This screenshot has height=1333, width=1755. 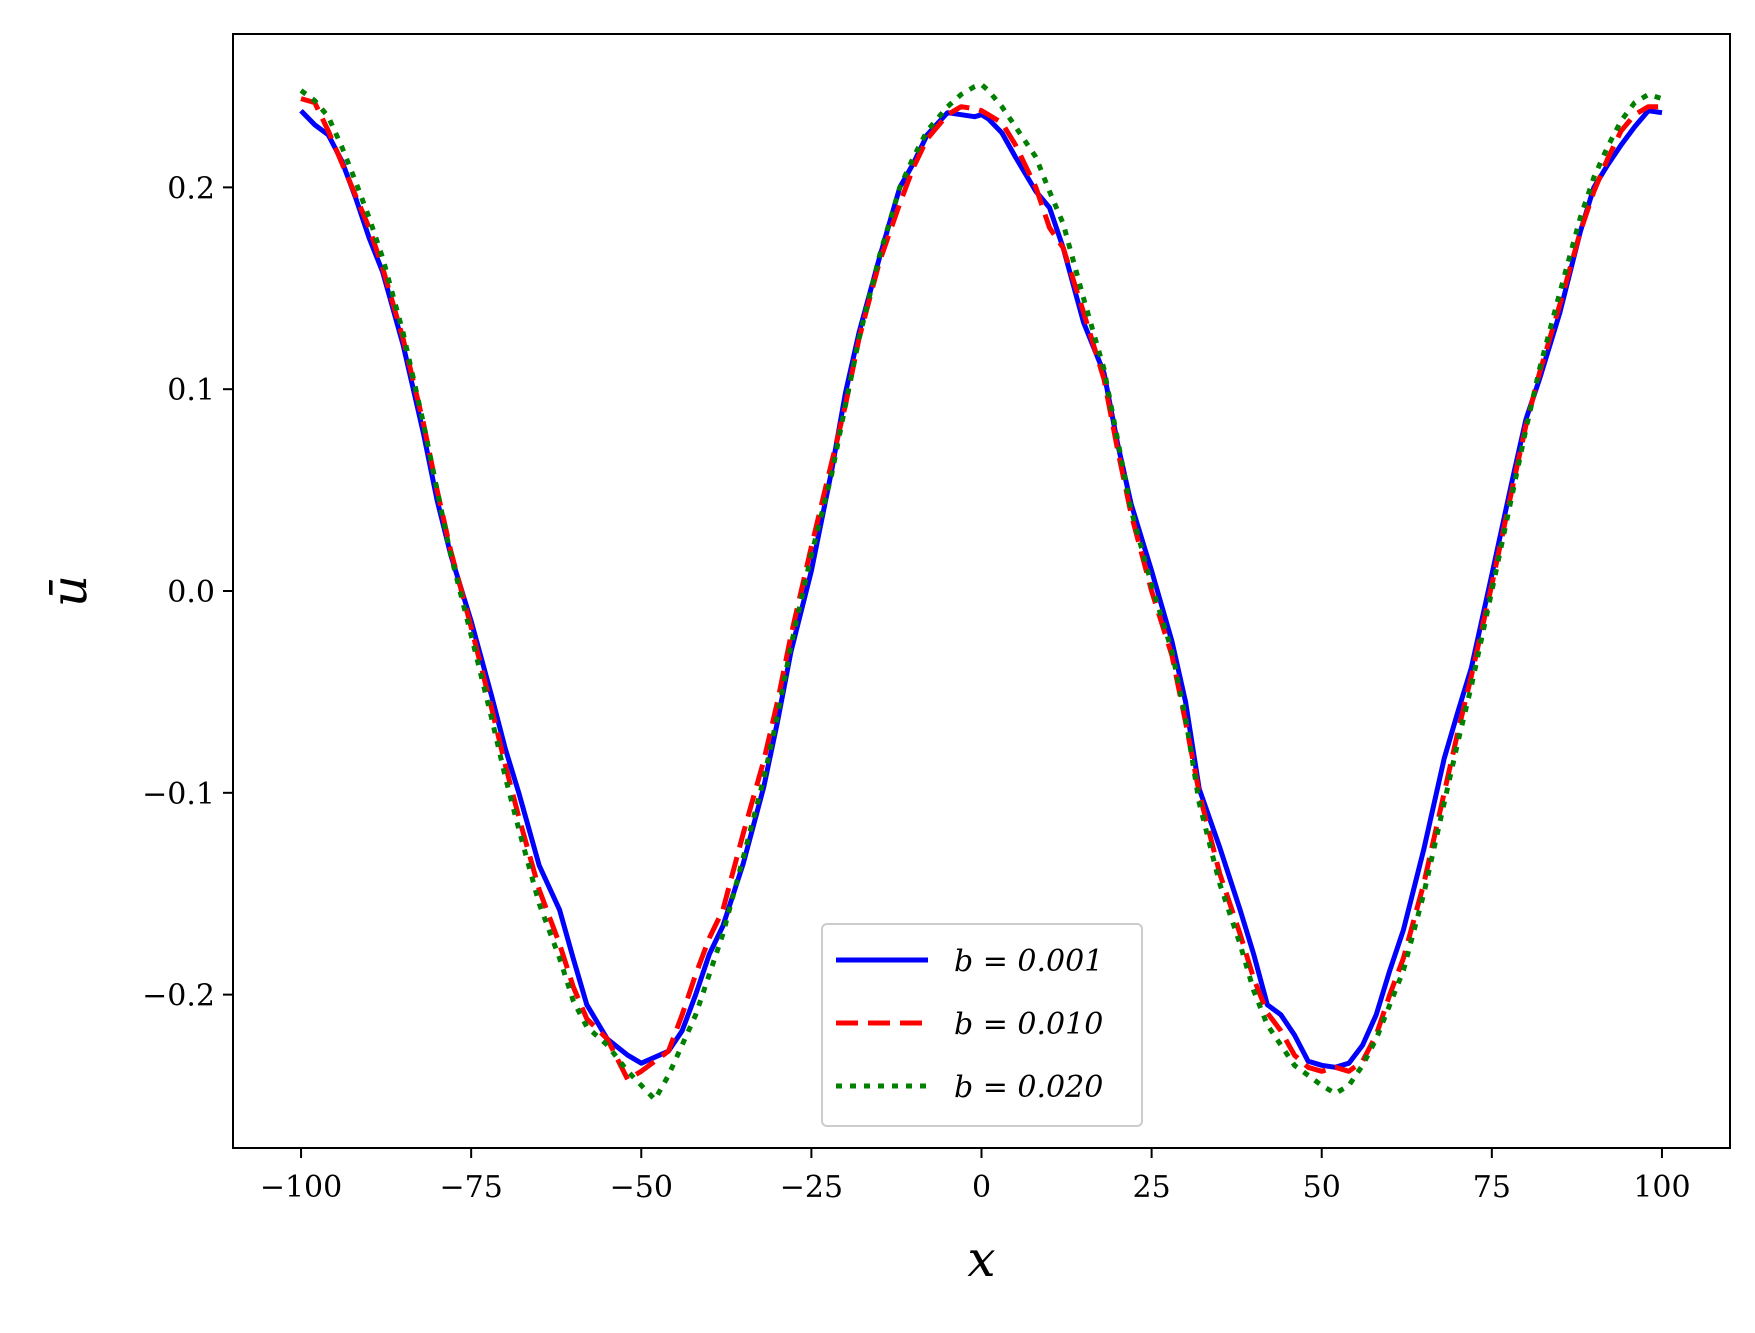 I want to click on legend-label: b = 0.010, so click(x=1028, y=1024).